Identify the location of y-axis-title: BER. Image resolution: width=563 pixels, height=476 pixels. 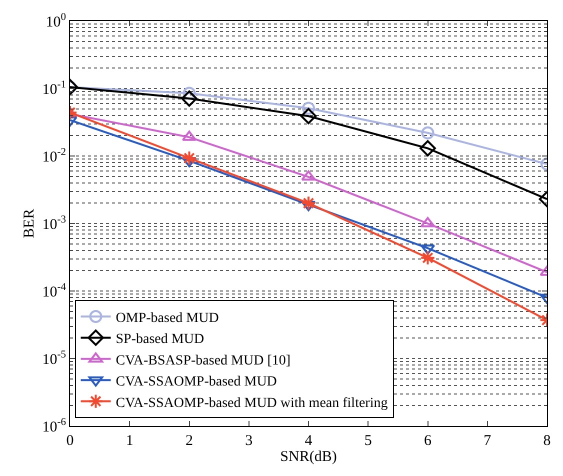
(30, 223).